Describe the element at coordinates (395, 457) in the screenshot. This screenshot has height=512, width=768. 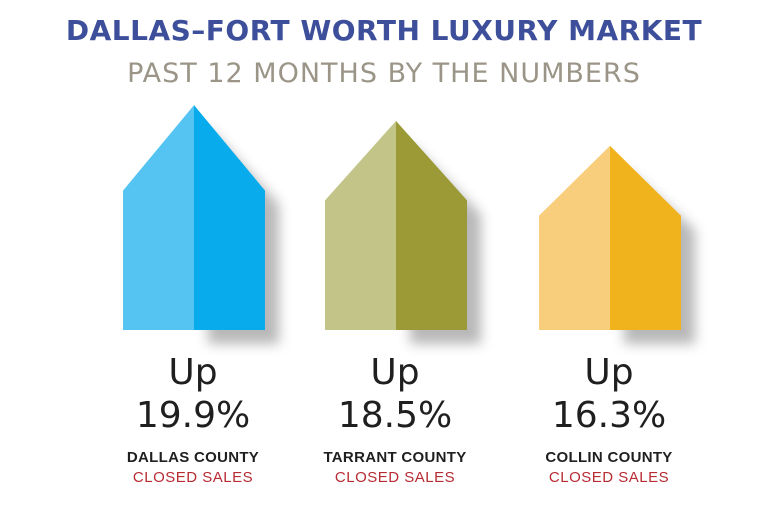
I see `county-name: TARRANT COUNTY` at that location.